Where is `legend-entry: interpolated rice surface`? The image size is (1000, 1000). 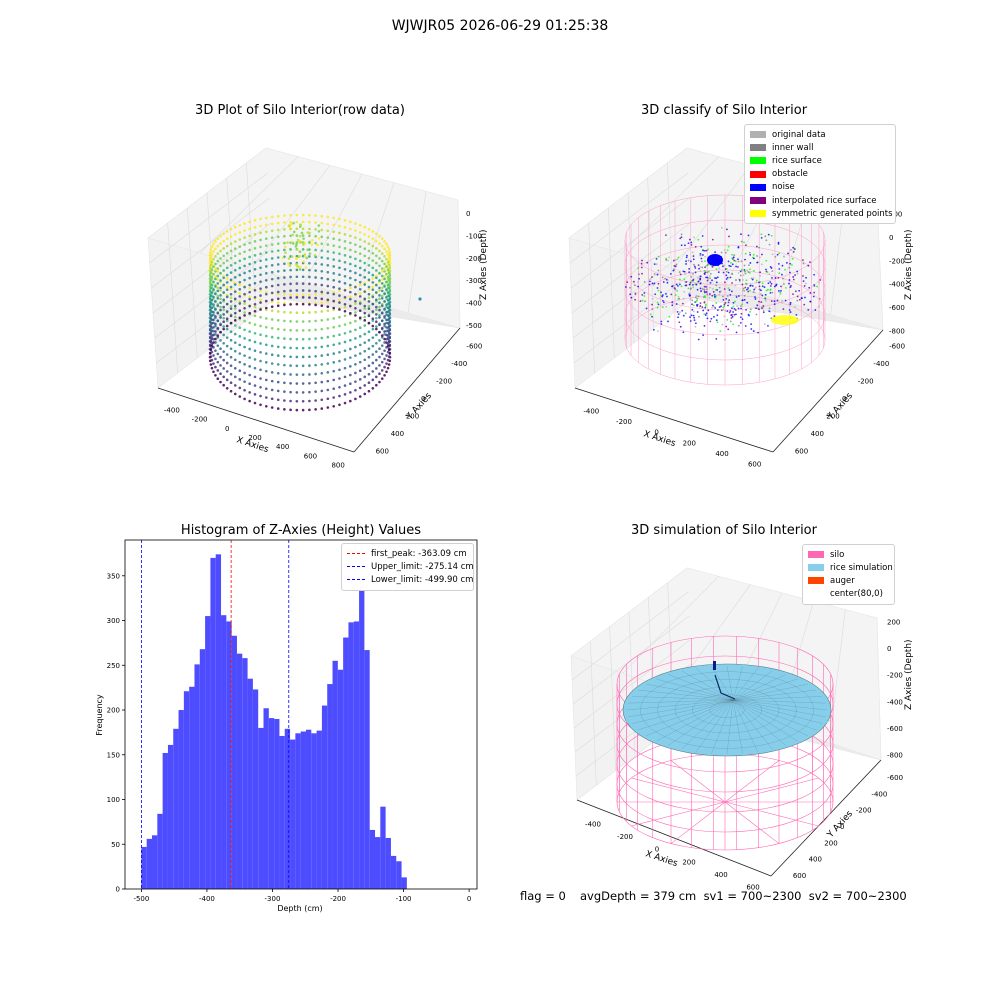 legend-entry: interpolated rice surface is located at coordinates (820, 200).